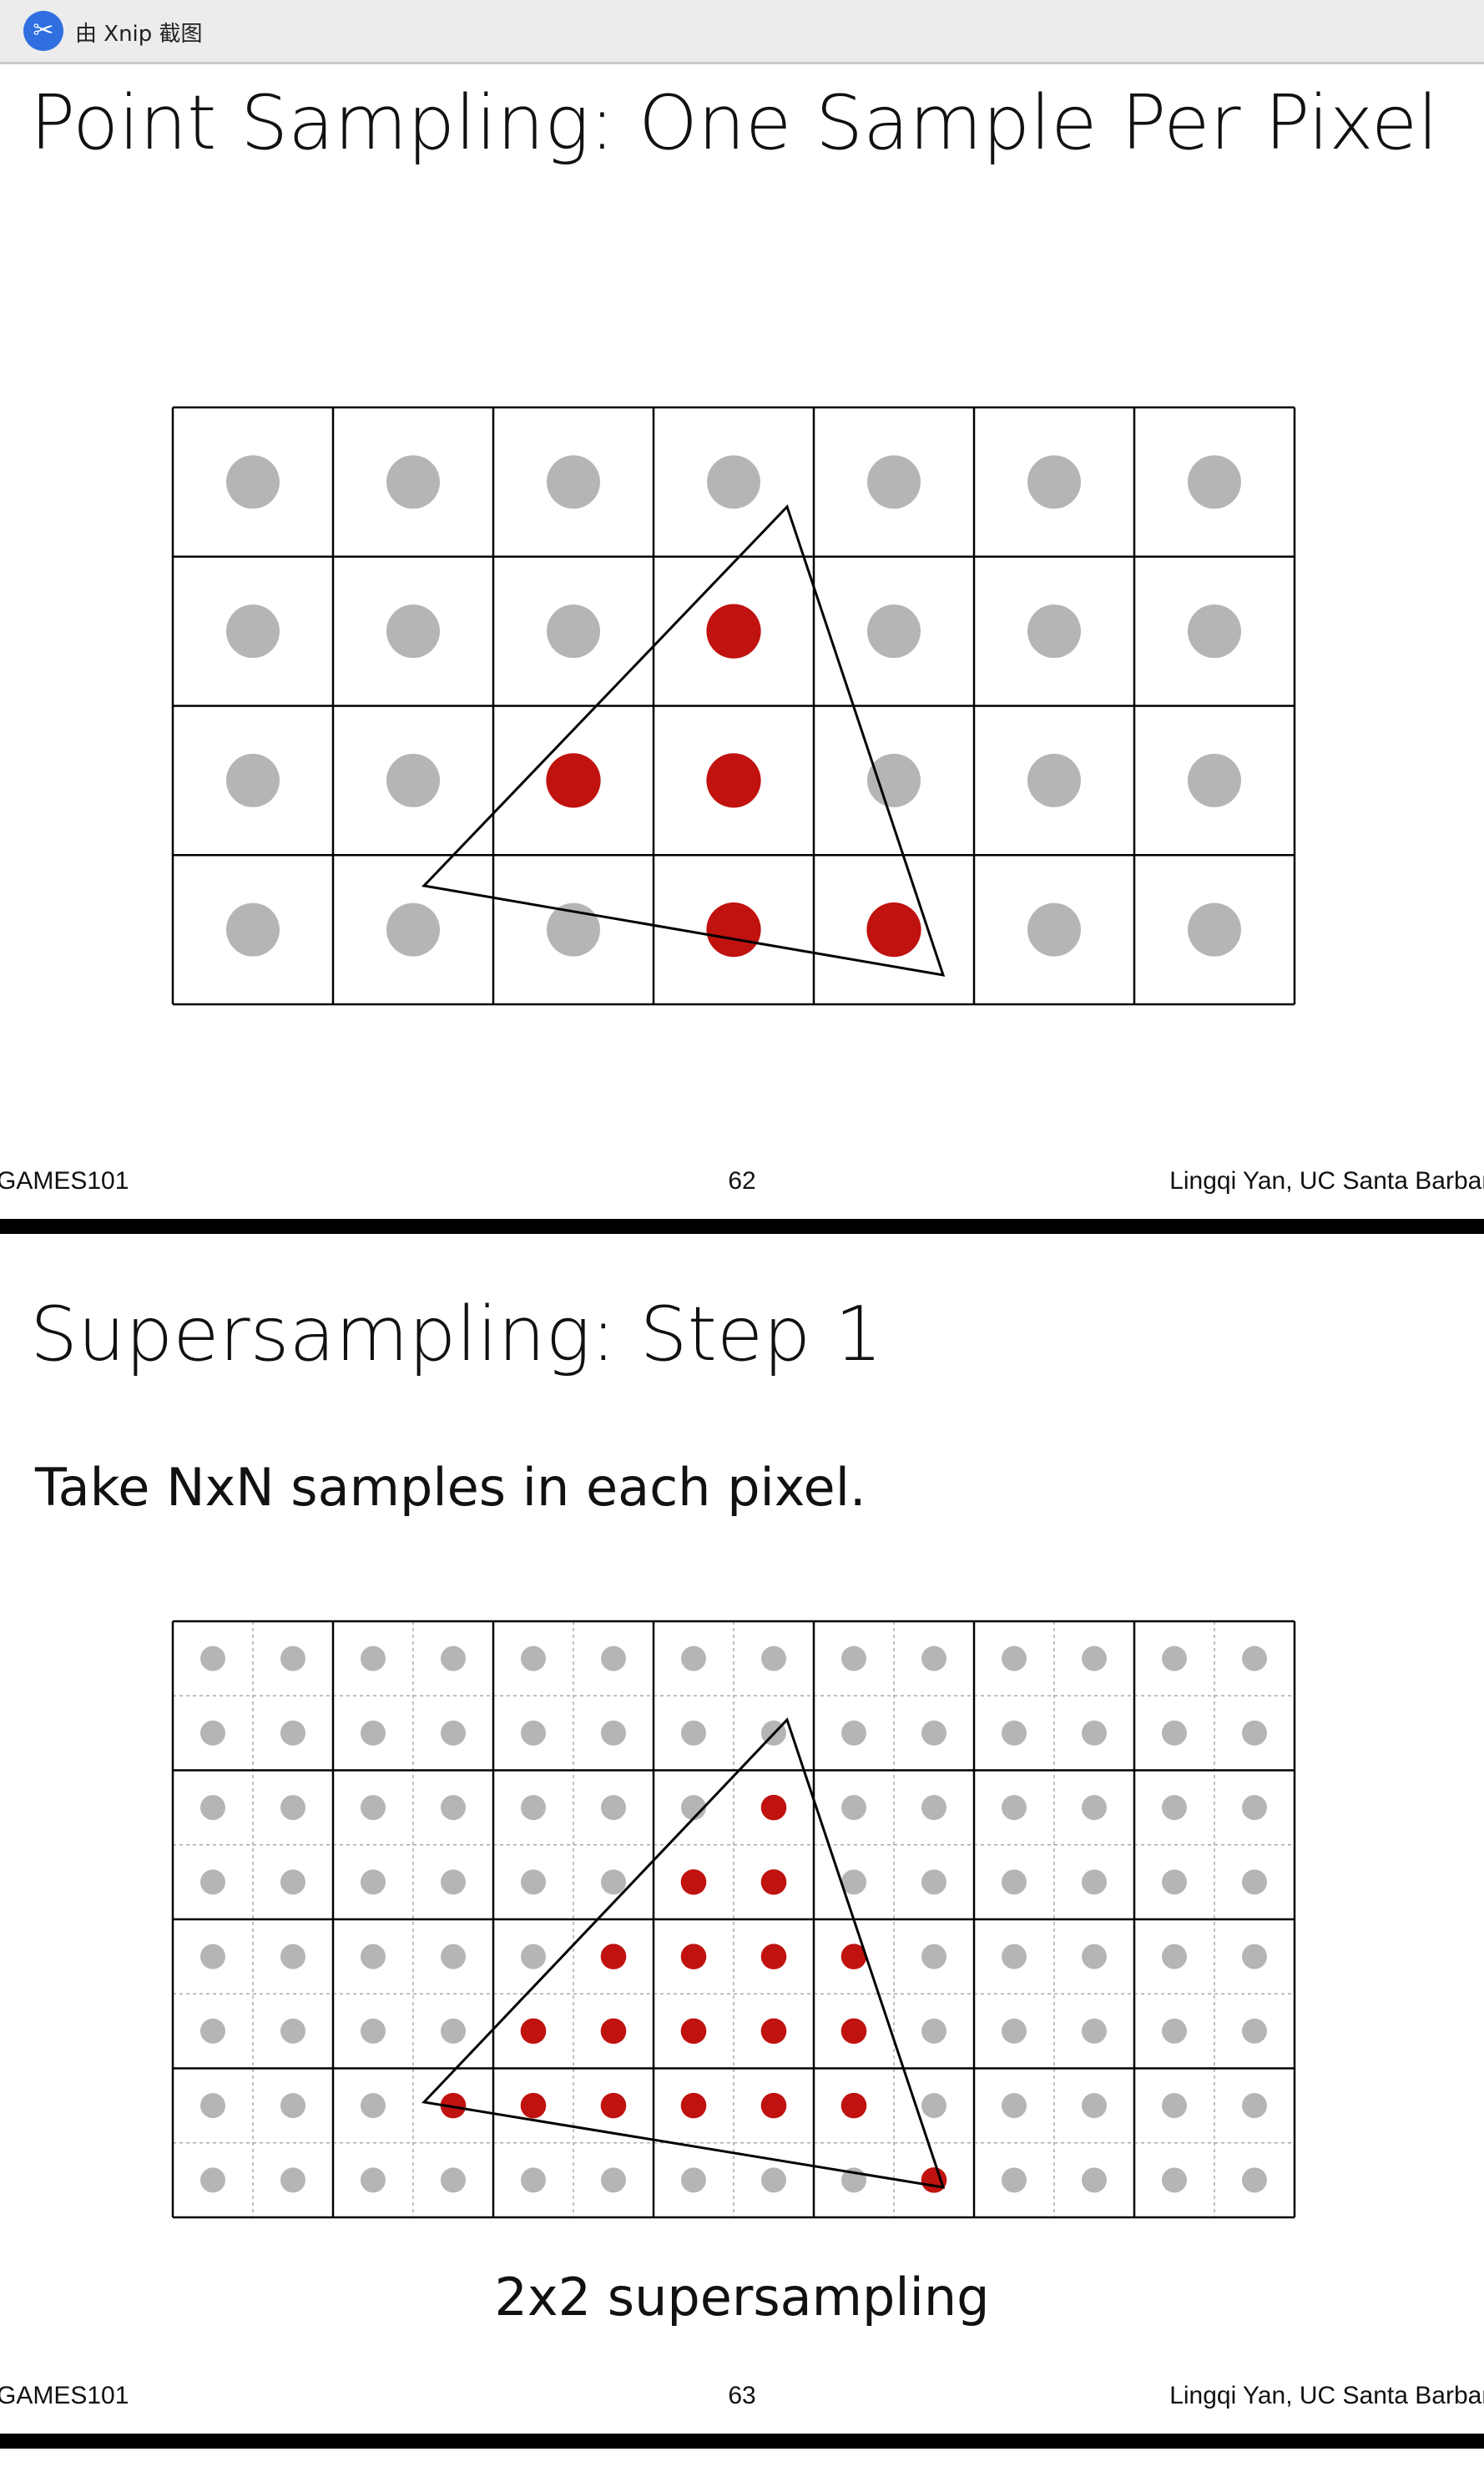 The image size is (1484, 2482). What do you see at coordinates (1326, 2395) in the screenshot?
I see `footer-author: Lingqi Yan, UC Santa Barbara` at bounding box center [1326, 2395].